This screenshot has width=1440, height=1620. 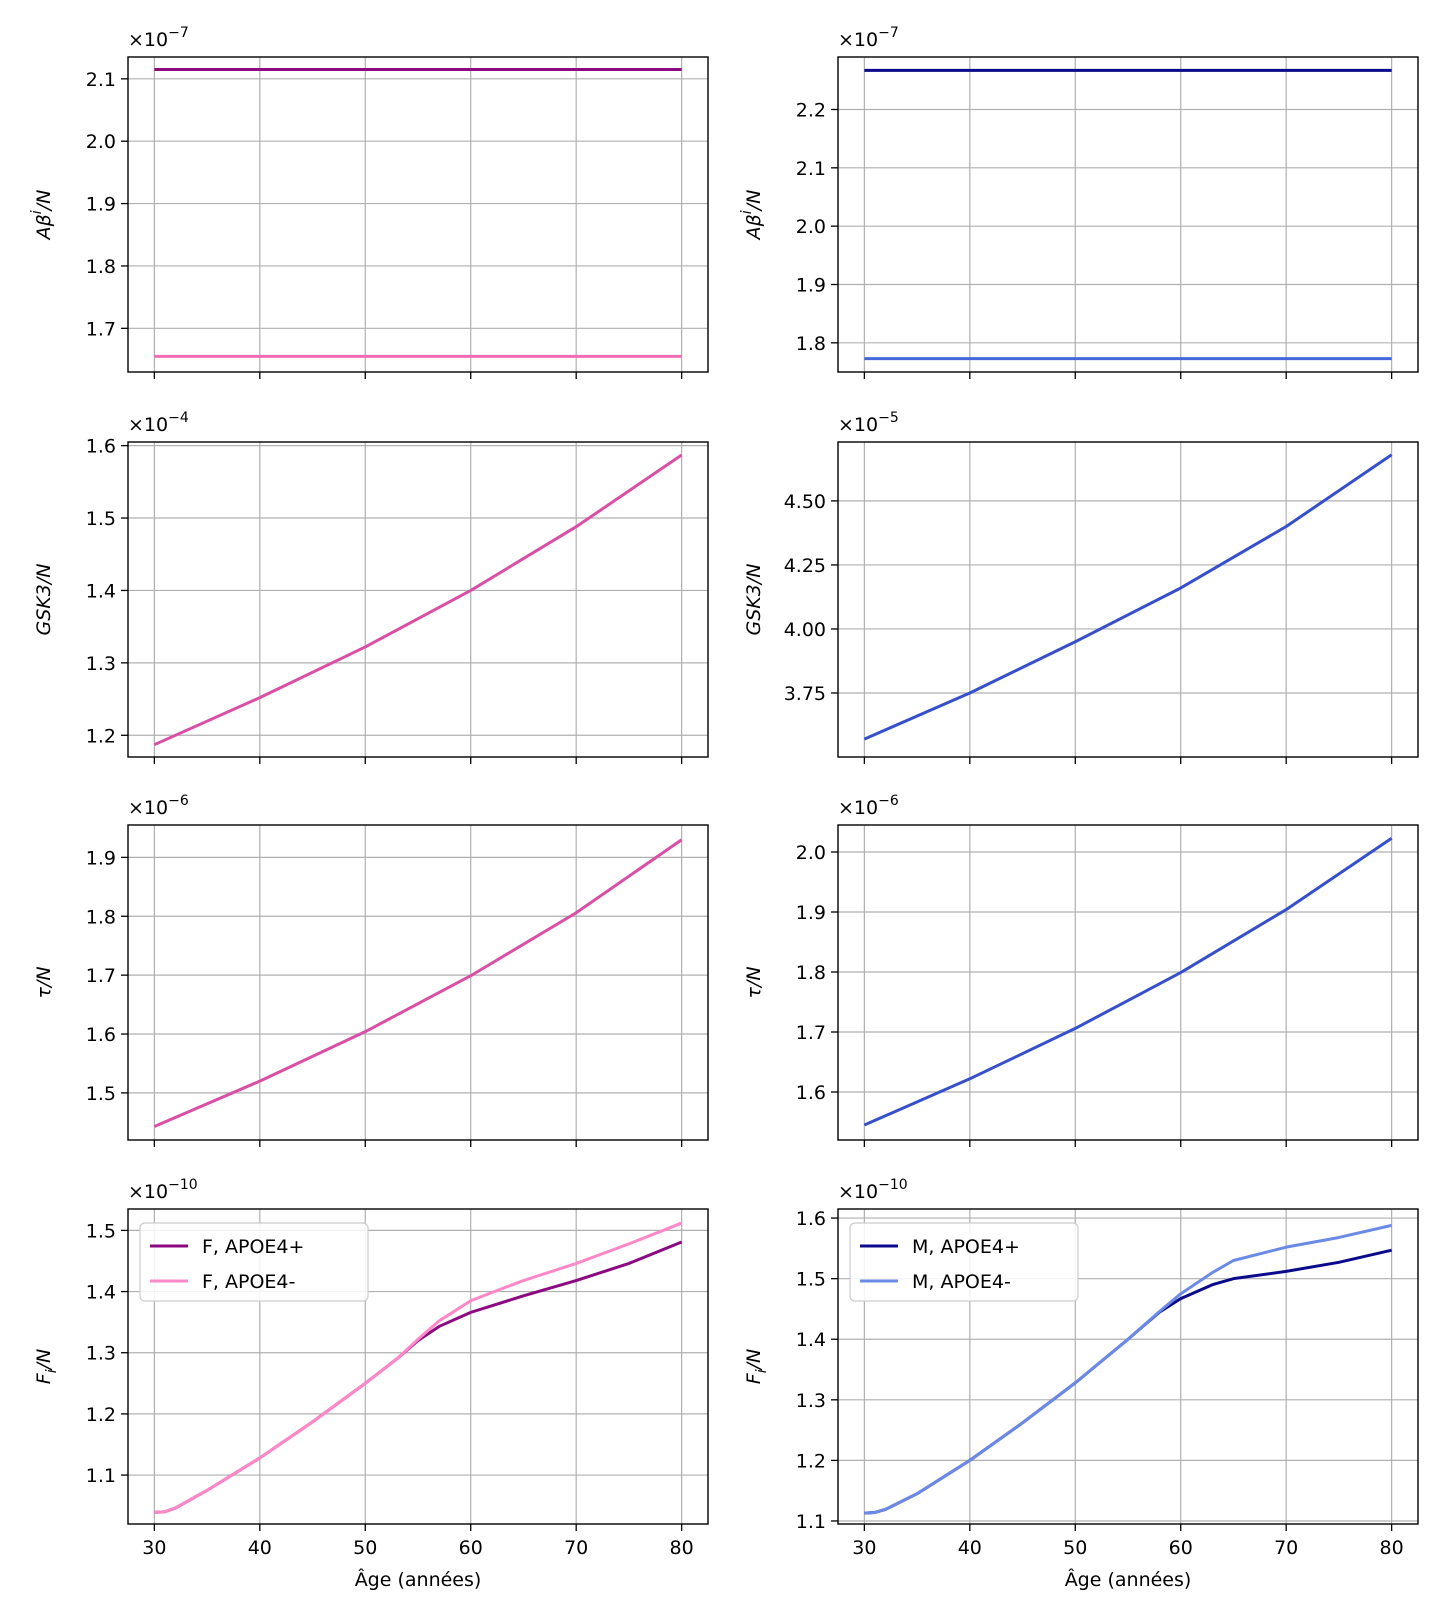 I want to click on legend: M, APOE4+ M, APOE4-, so click(x=964, y=1262).